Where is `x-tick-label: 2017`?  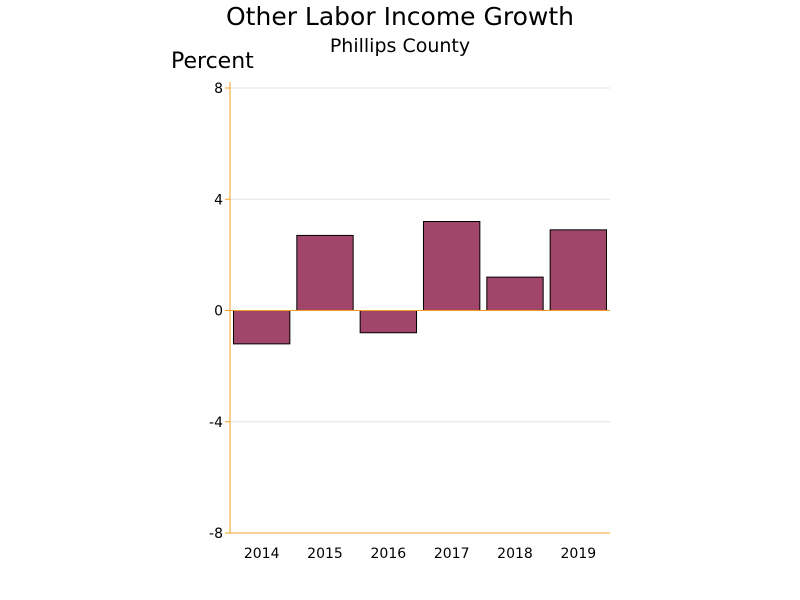 x-tick-label: 2017 is located at coordinates (452, 554).